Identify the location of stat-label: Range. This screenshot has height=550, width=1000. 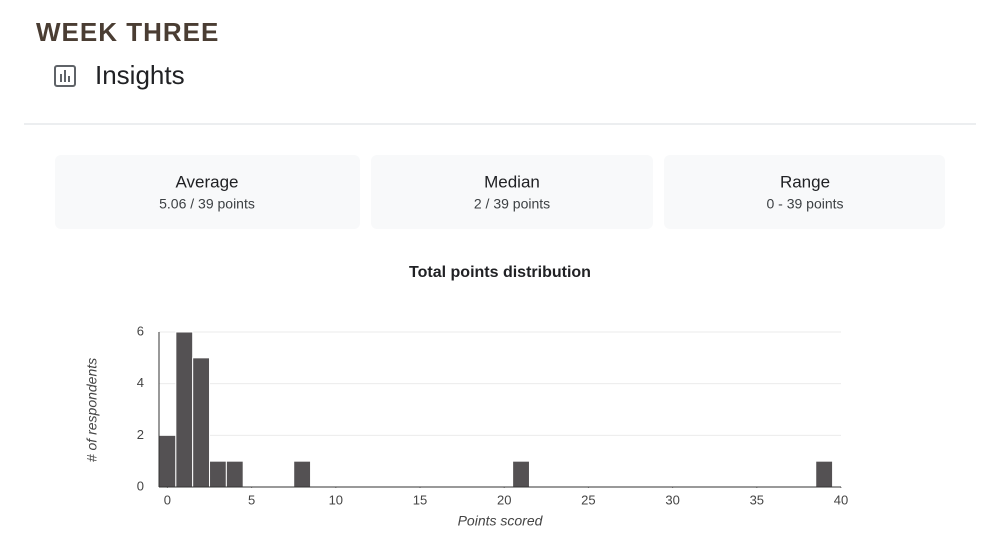
(805, 181).